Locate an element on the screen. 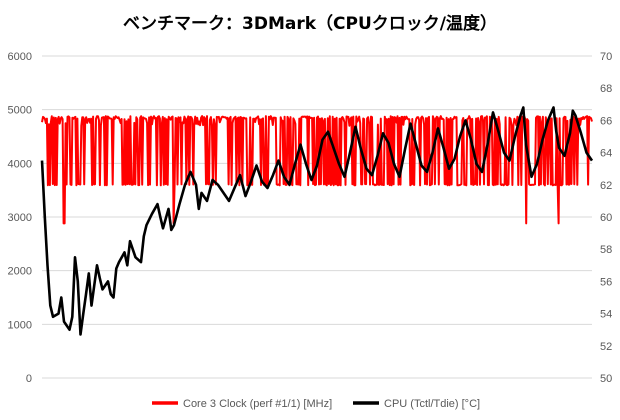 The width and height of the screenshot is (620, 420). right-tick-label: 58 is located at coordinates (606, 250).